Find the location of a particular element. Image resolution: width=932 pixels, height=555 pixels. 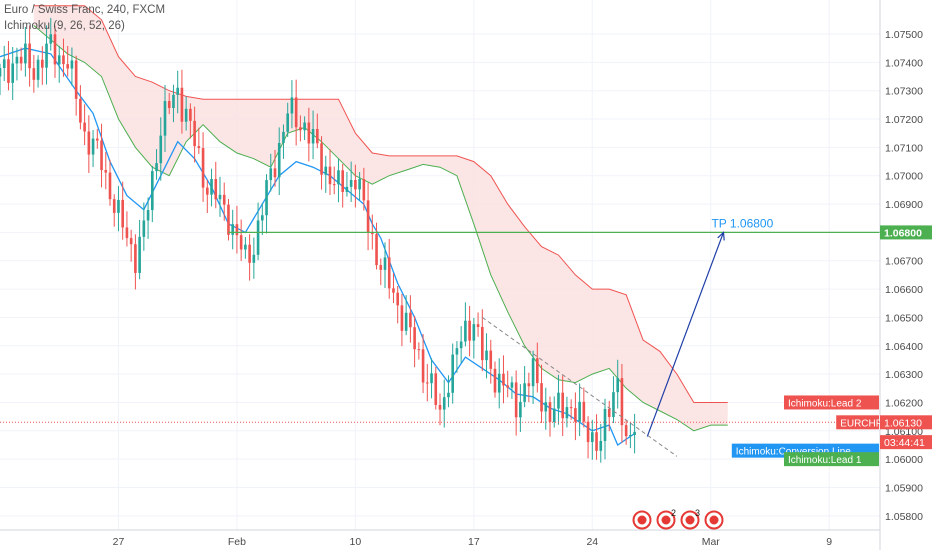

tp-label: TP 1.06800 is located at coordinates (742, 223).